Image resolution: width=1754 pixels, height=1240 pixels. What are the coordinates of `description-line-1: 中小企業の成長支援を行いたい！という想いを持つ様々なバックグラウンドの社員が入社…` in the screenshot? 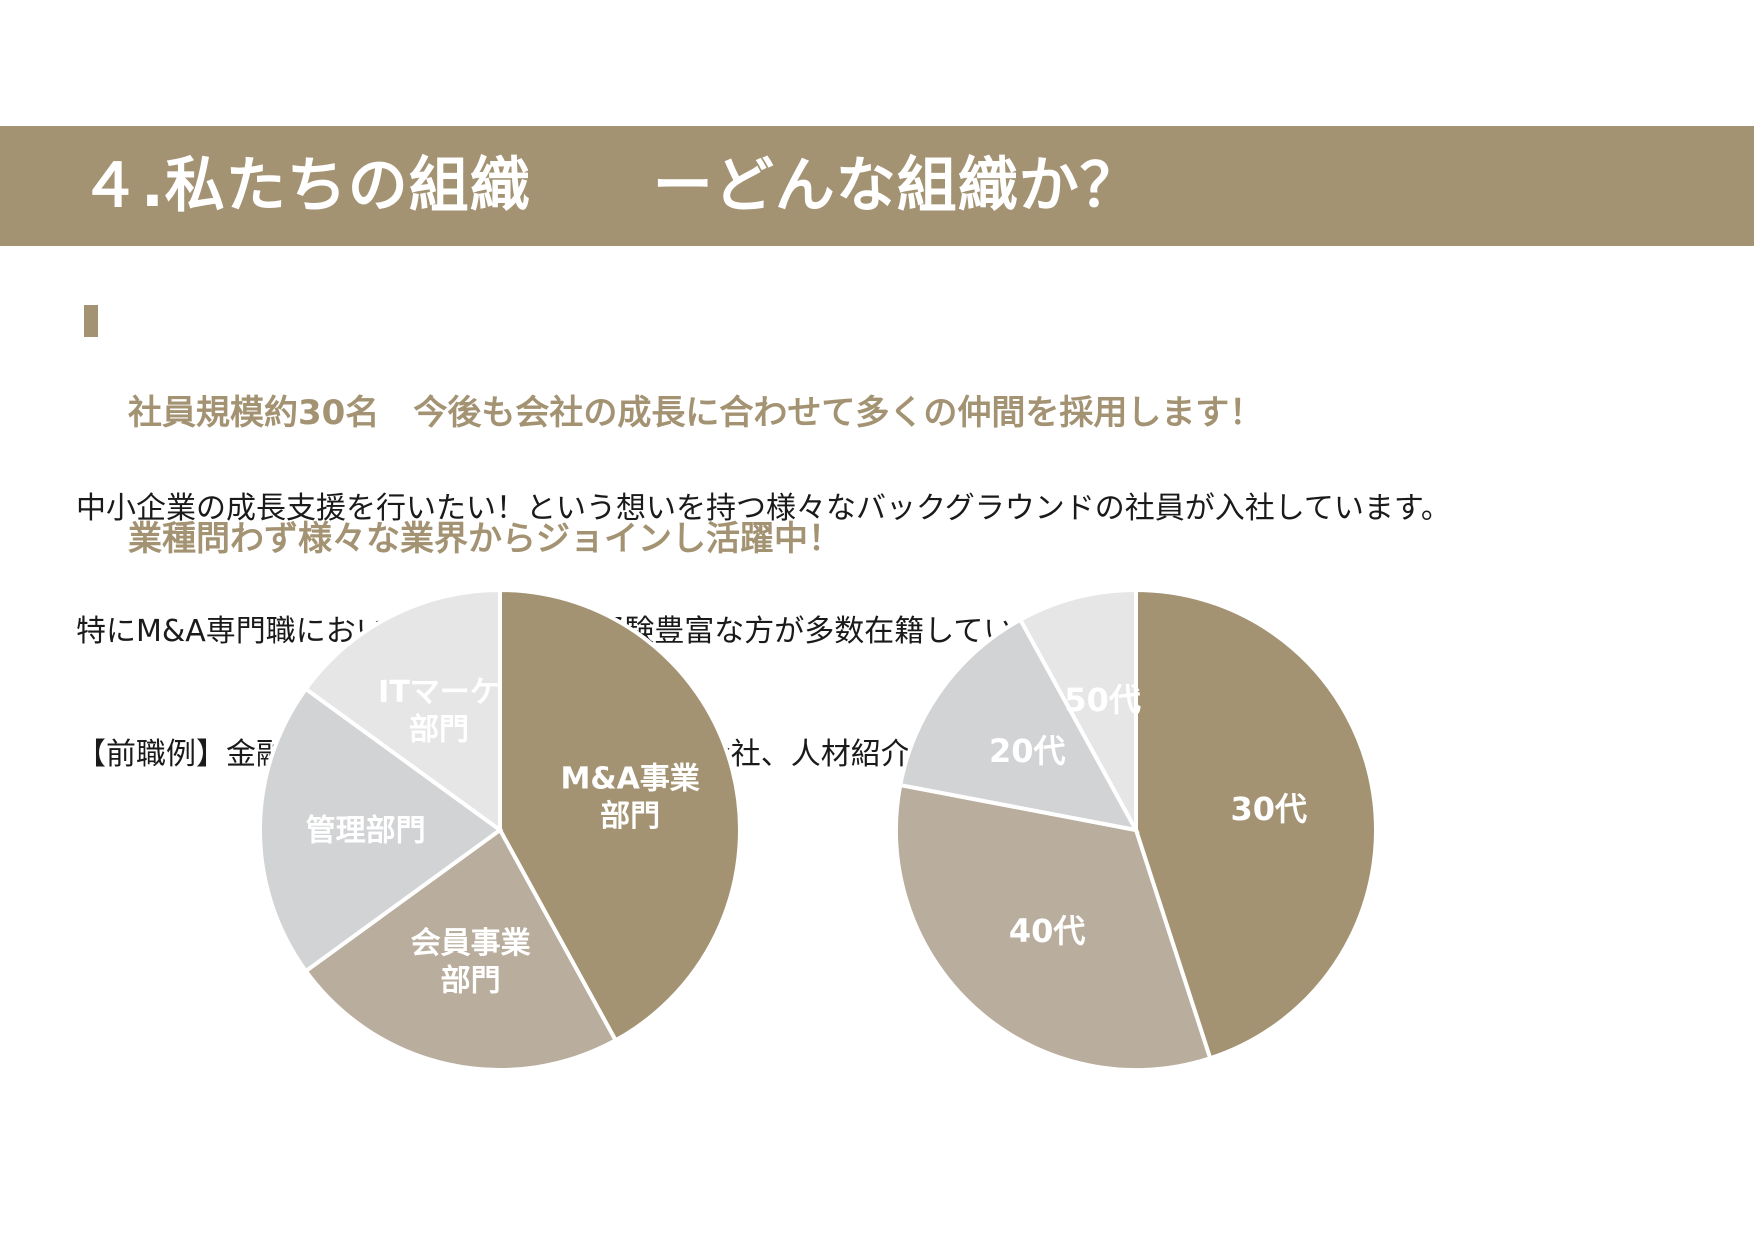 It's located at (763, 508).